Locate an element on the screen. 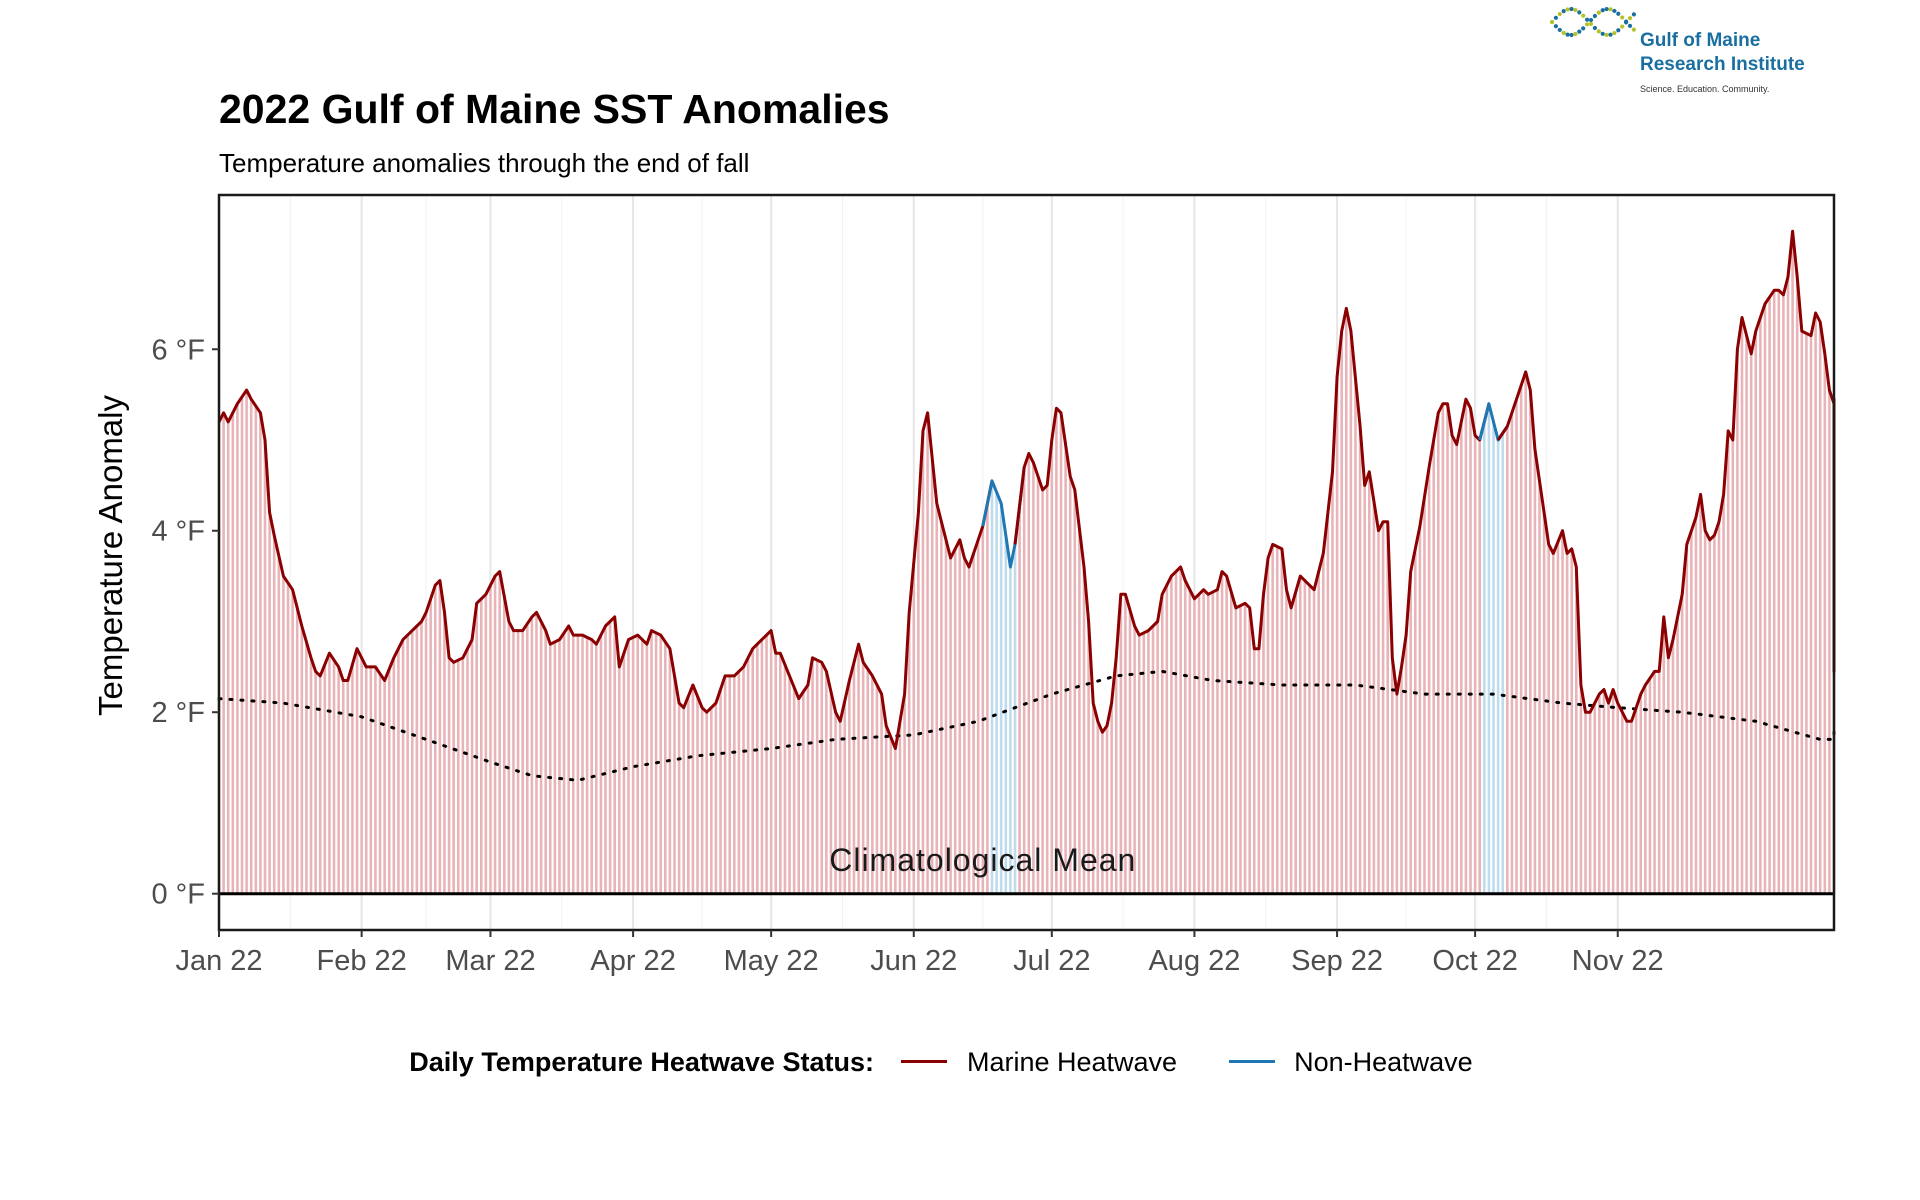  y-axis-label: Temperature Anomaly is located at coordinates (110, 555).